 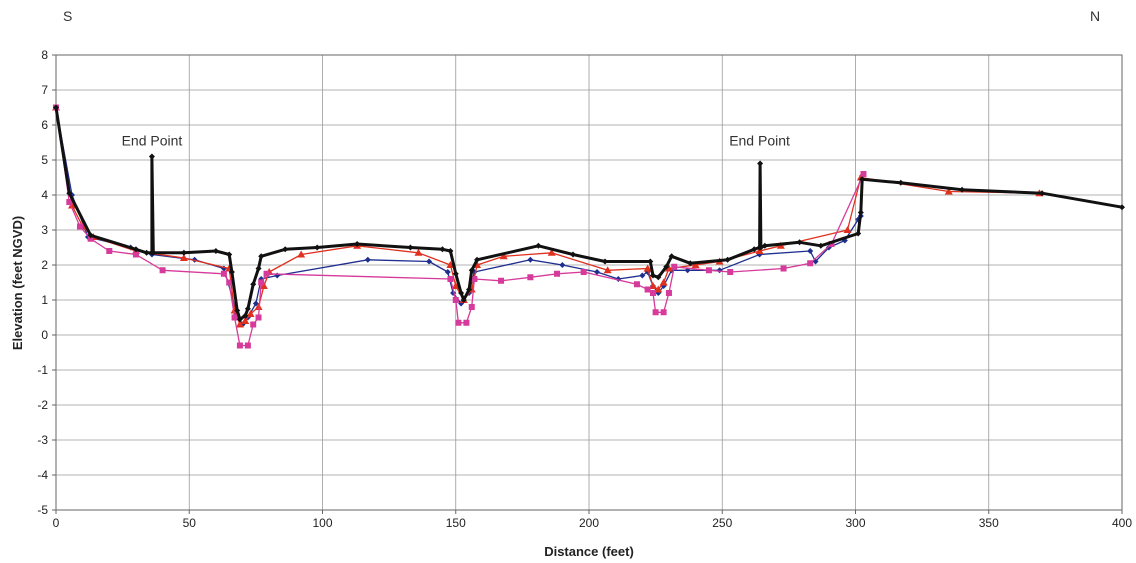 What do you see at coordinates (152, 141) in the screenshot?
I see `annotation-end-point-0: End Point` at bounding box center [152, 141].